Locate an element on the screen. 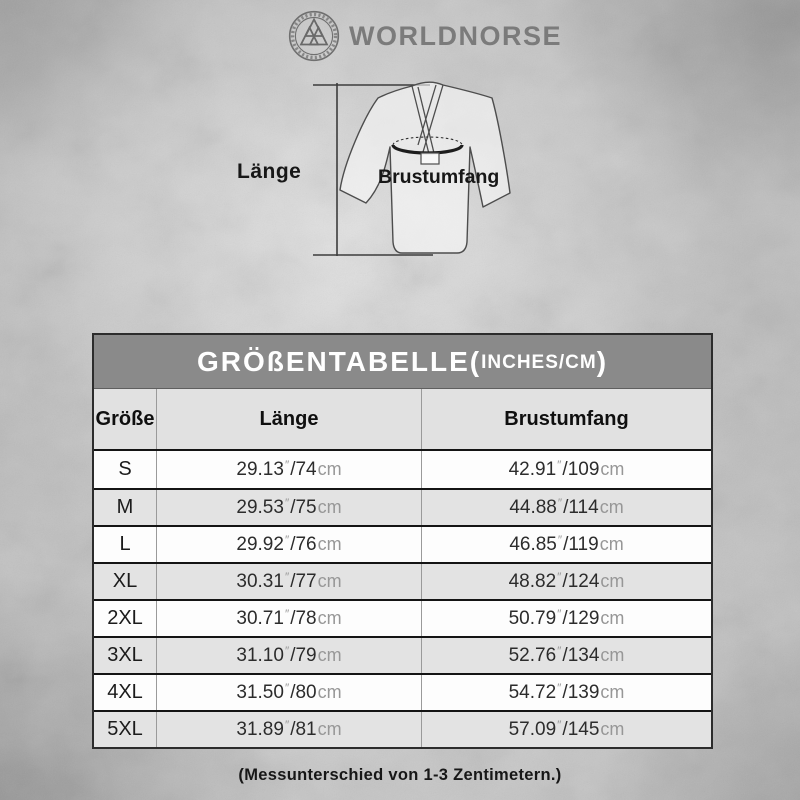  measurement-cell: 44.88 ″/114 cm is located at coordinates (566, 507).